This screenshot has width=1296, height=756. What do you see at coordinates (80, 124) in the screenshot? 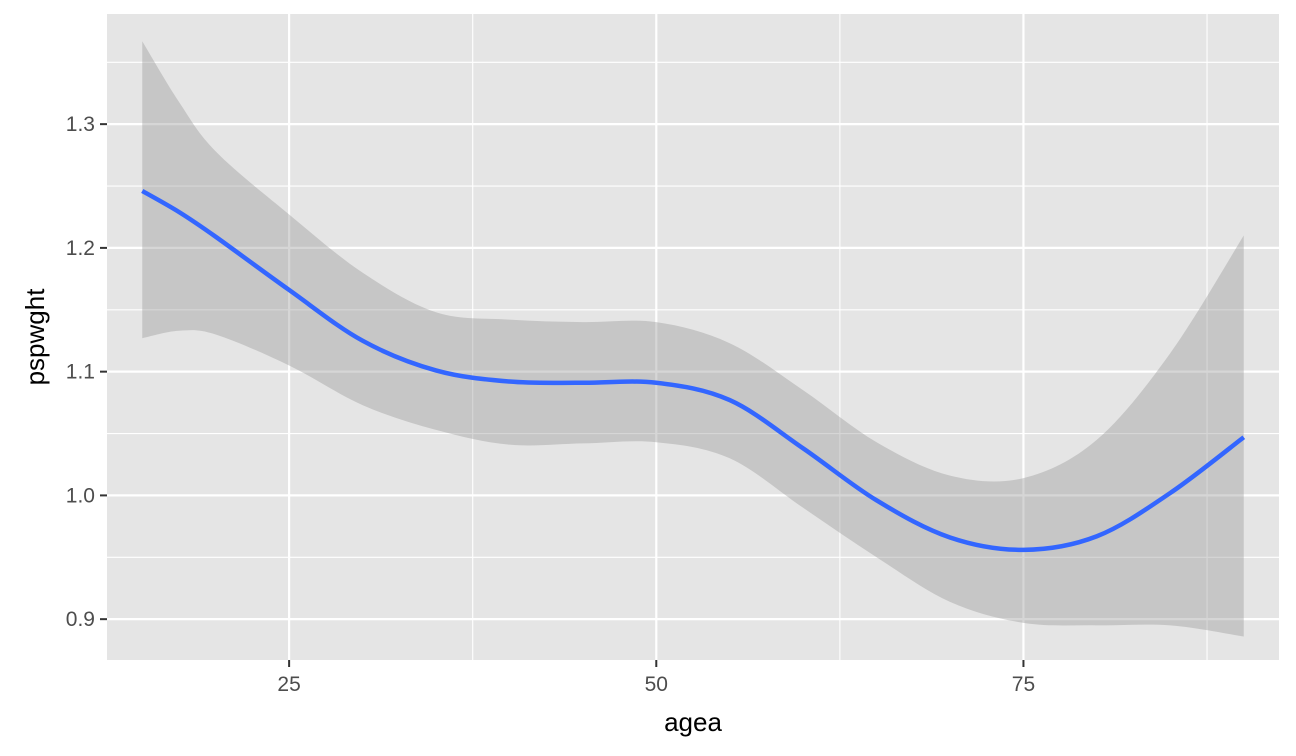
I see `y-tick-label: 1.3` at bounding box center [80, 124].